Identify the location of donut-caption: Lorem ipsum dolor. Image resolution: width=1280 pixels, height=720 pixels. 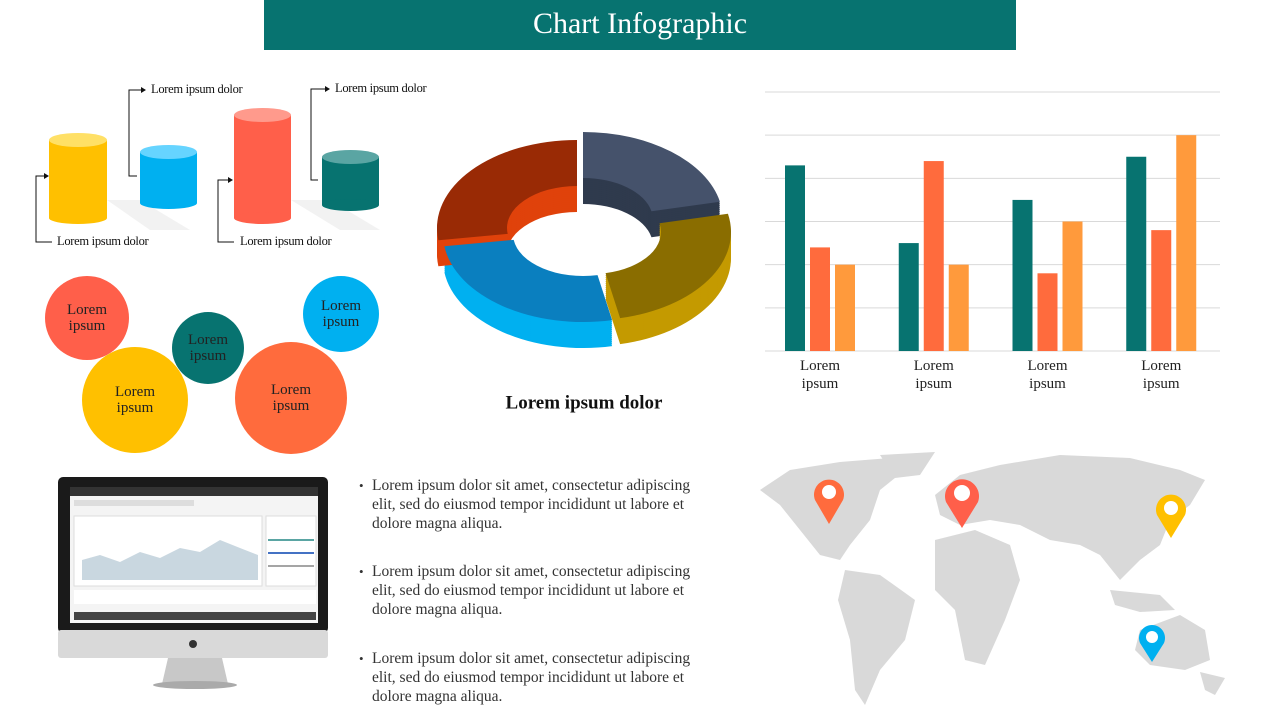
(585, 402).